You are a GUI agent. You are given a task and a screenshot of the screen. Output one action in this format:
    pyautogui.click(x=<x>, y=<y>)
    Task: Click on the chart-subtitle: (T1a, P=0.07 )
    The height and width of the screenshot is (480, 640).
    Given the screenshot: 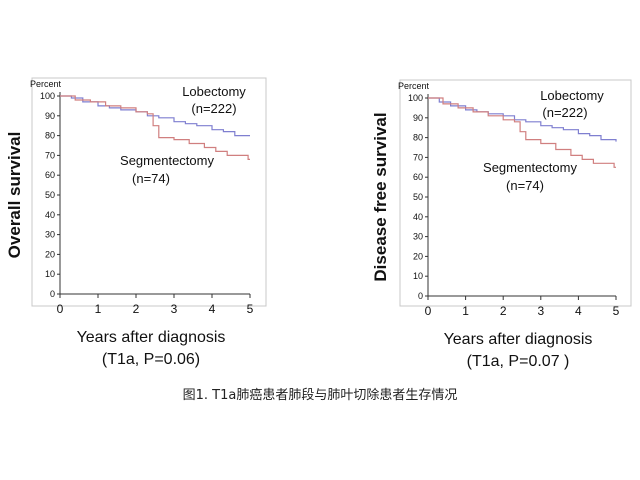 What is the action you would take?
    pyautogui.click(x=518, y=361)
    